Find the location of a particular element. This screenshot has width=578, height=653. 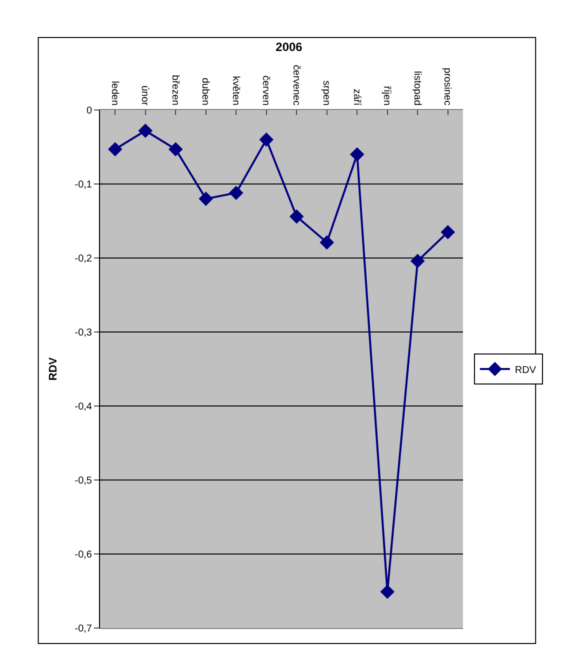

y-tick-label: -0,3 is located at coordinates (83, 333).